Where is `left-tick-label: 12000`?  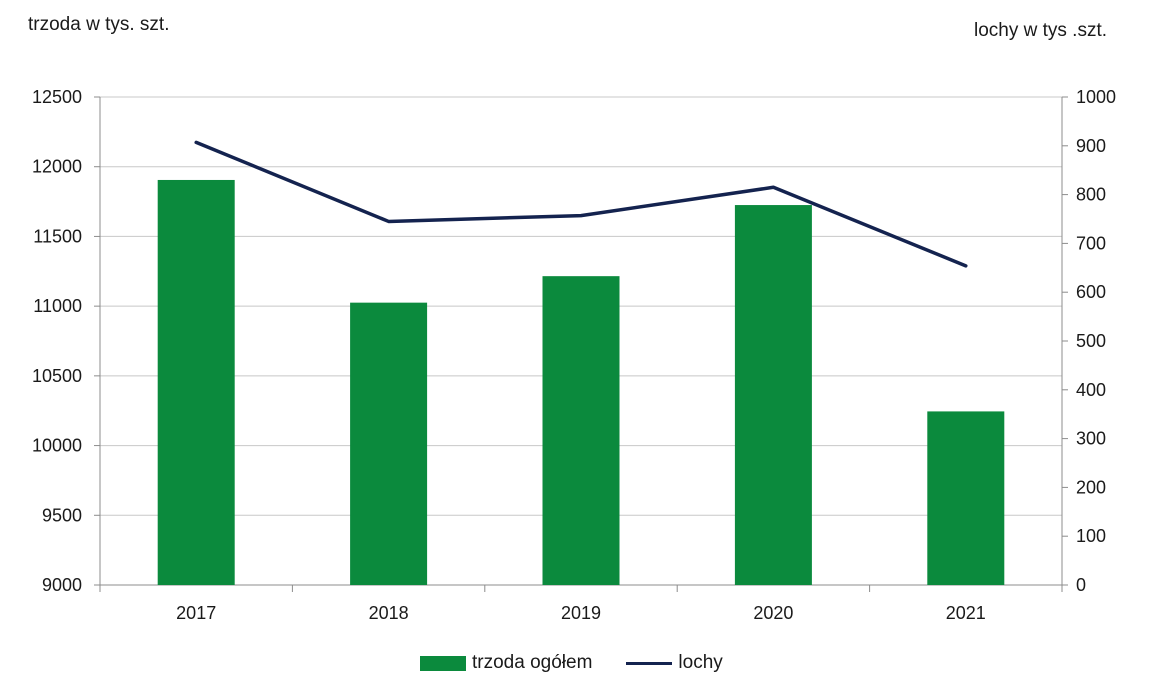 left-tick-label: 12000 is located at coordinates (57, 167).